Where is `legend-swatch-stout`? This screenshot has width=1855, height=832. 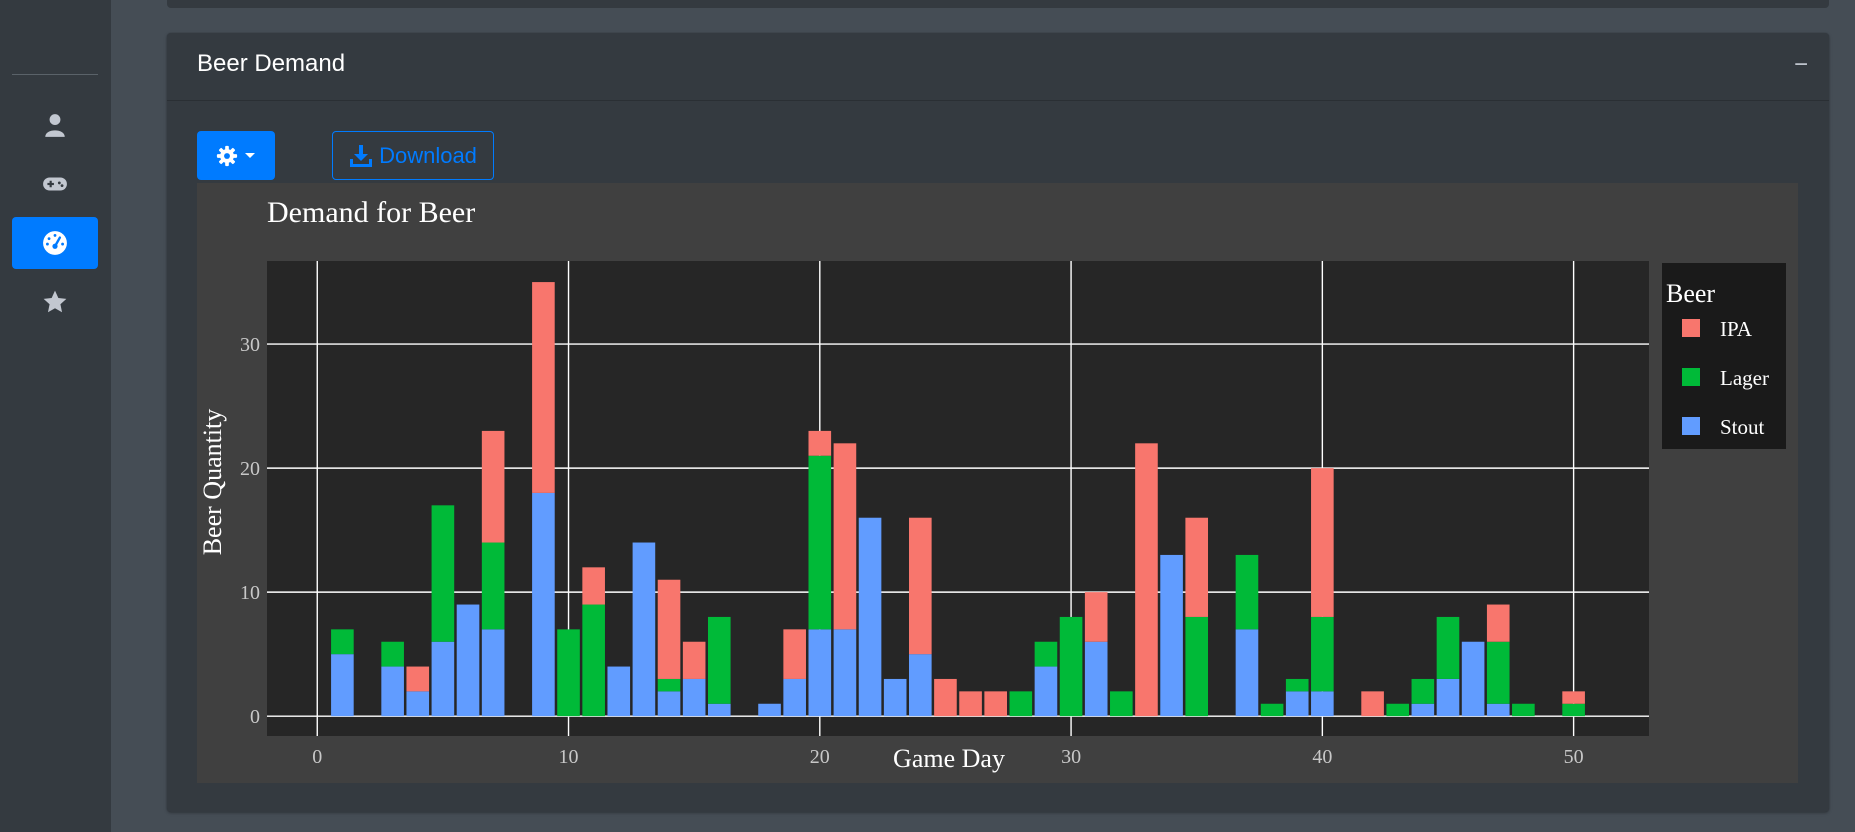 legend-swatch-stout is located at coordinates (1691, 426).